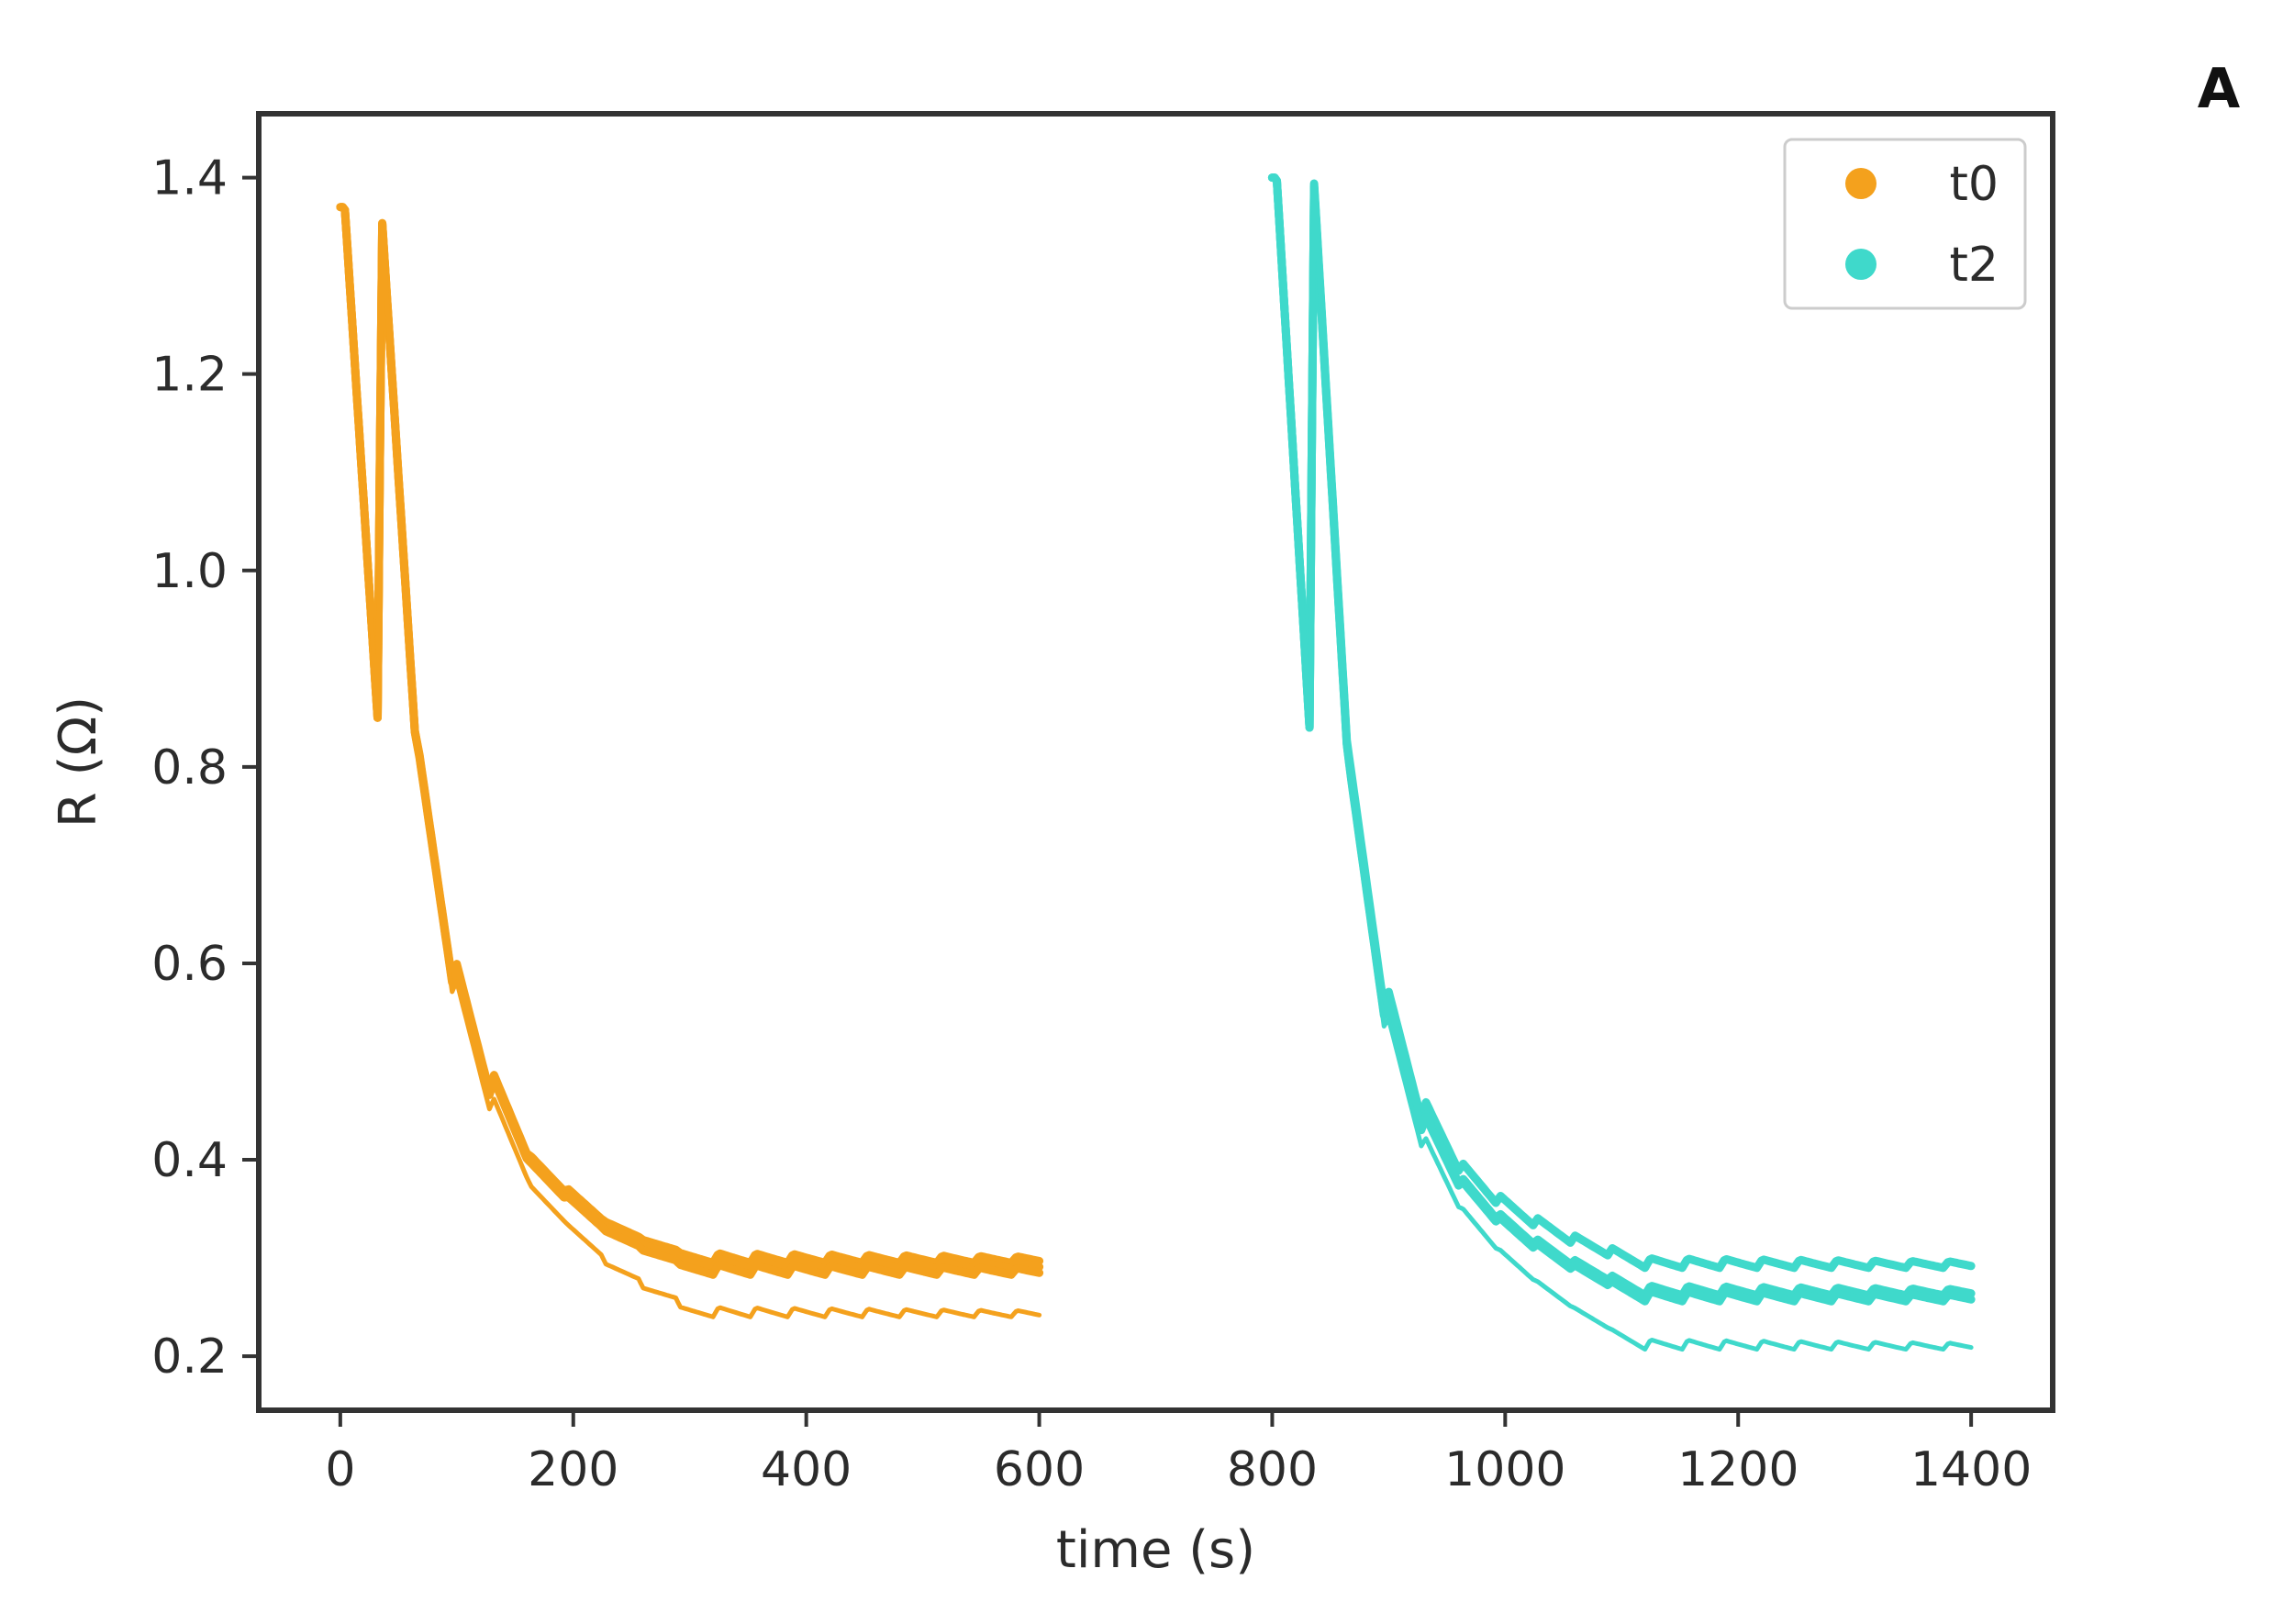  I want to click on x-axis-ticks: 0 200 400 600 800 1000 1200 1400, so click(1178, 1453).